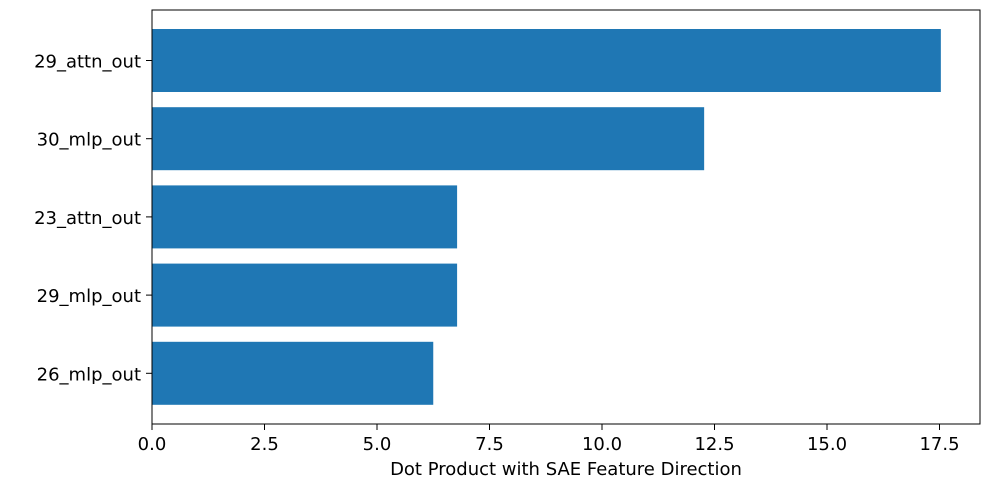 Image resolution: width=989 pixels, height=490 pixels. Describe the element at coordinates (87, 62) in the screenshot. I see `y-tick-label: 29_attn_out` at that location.